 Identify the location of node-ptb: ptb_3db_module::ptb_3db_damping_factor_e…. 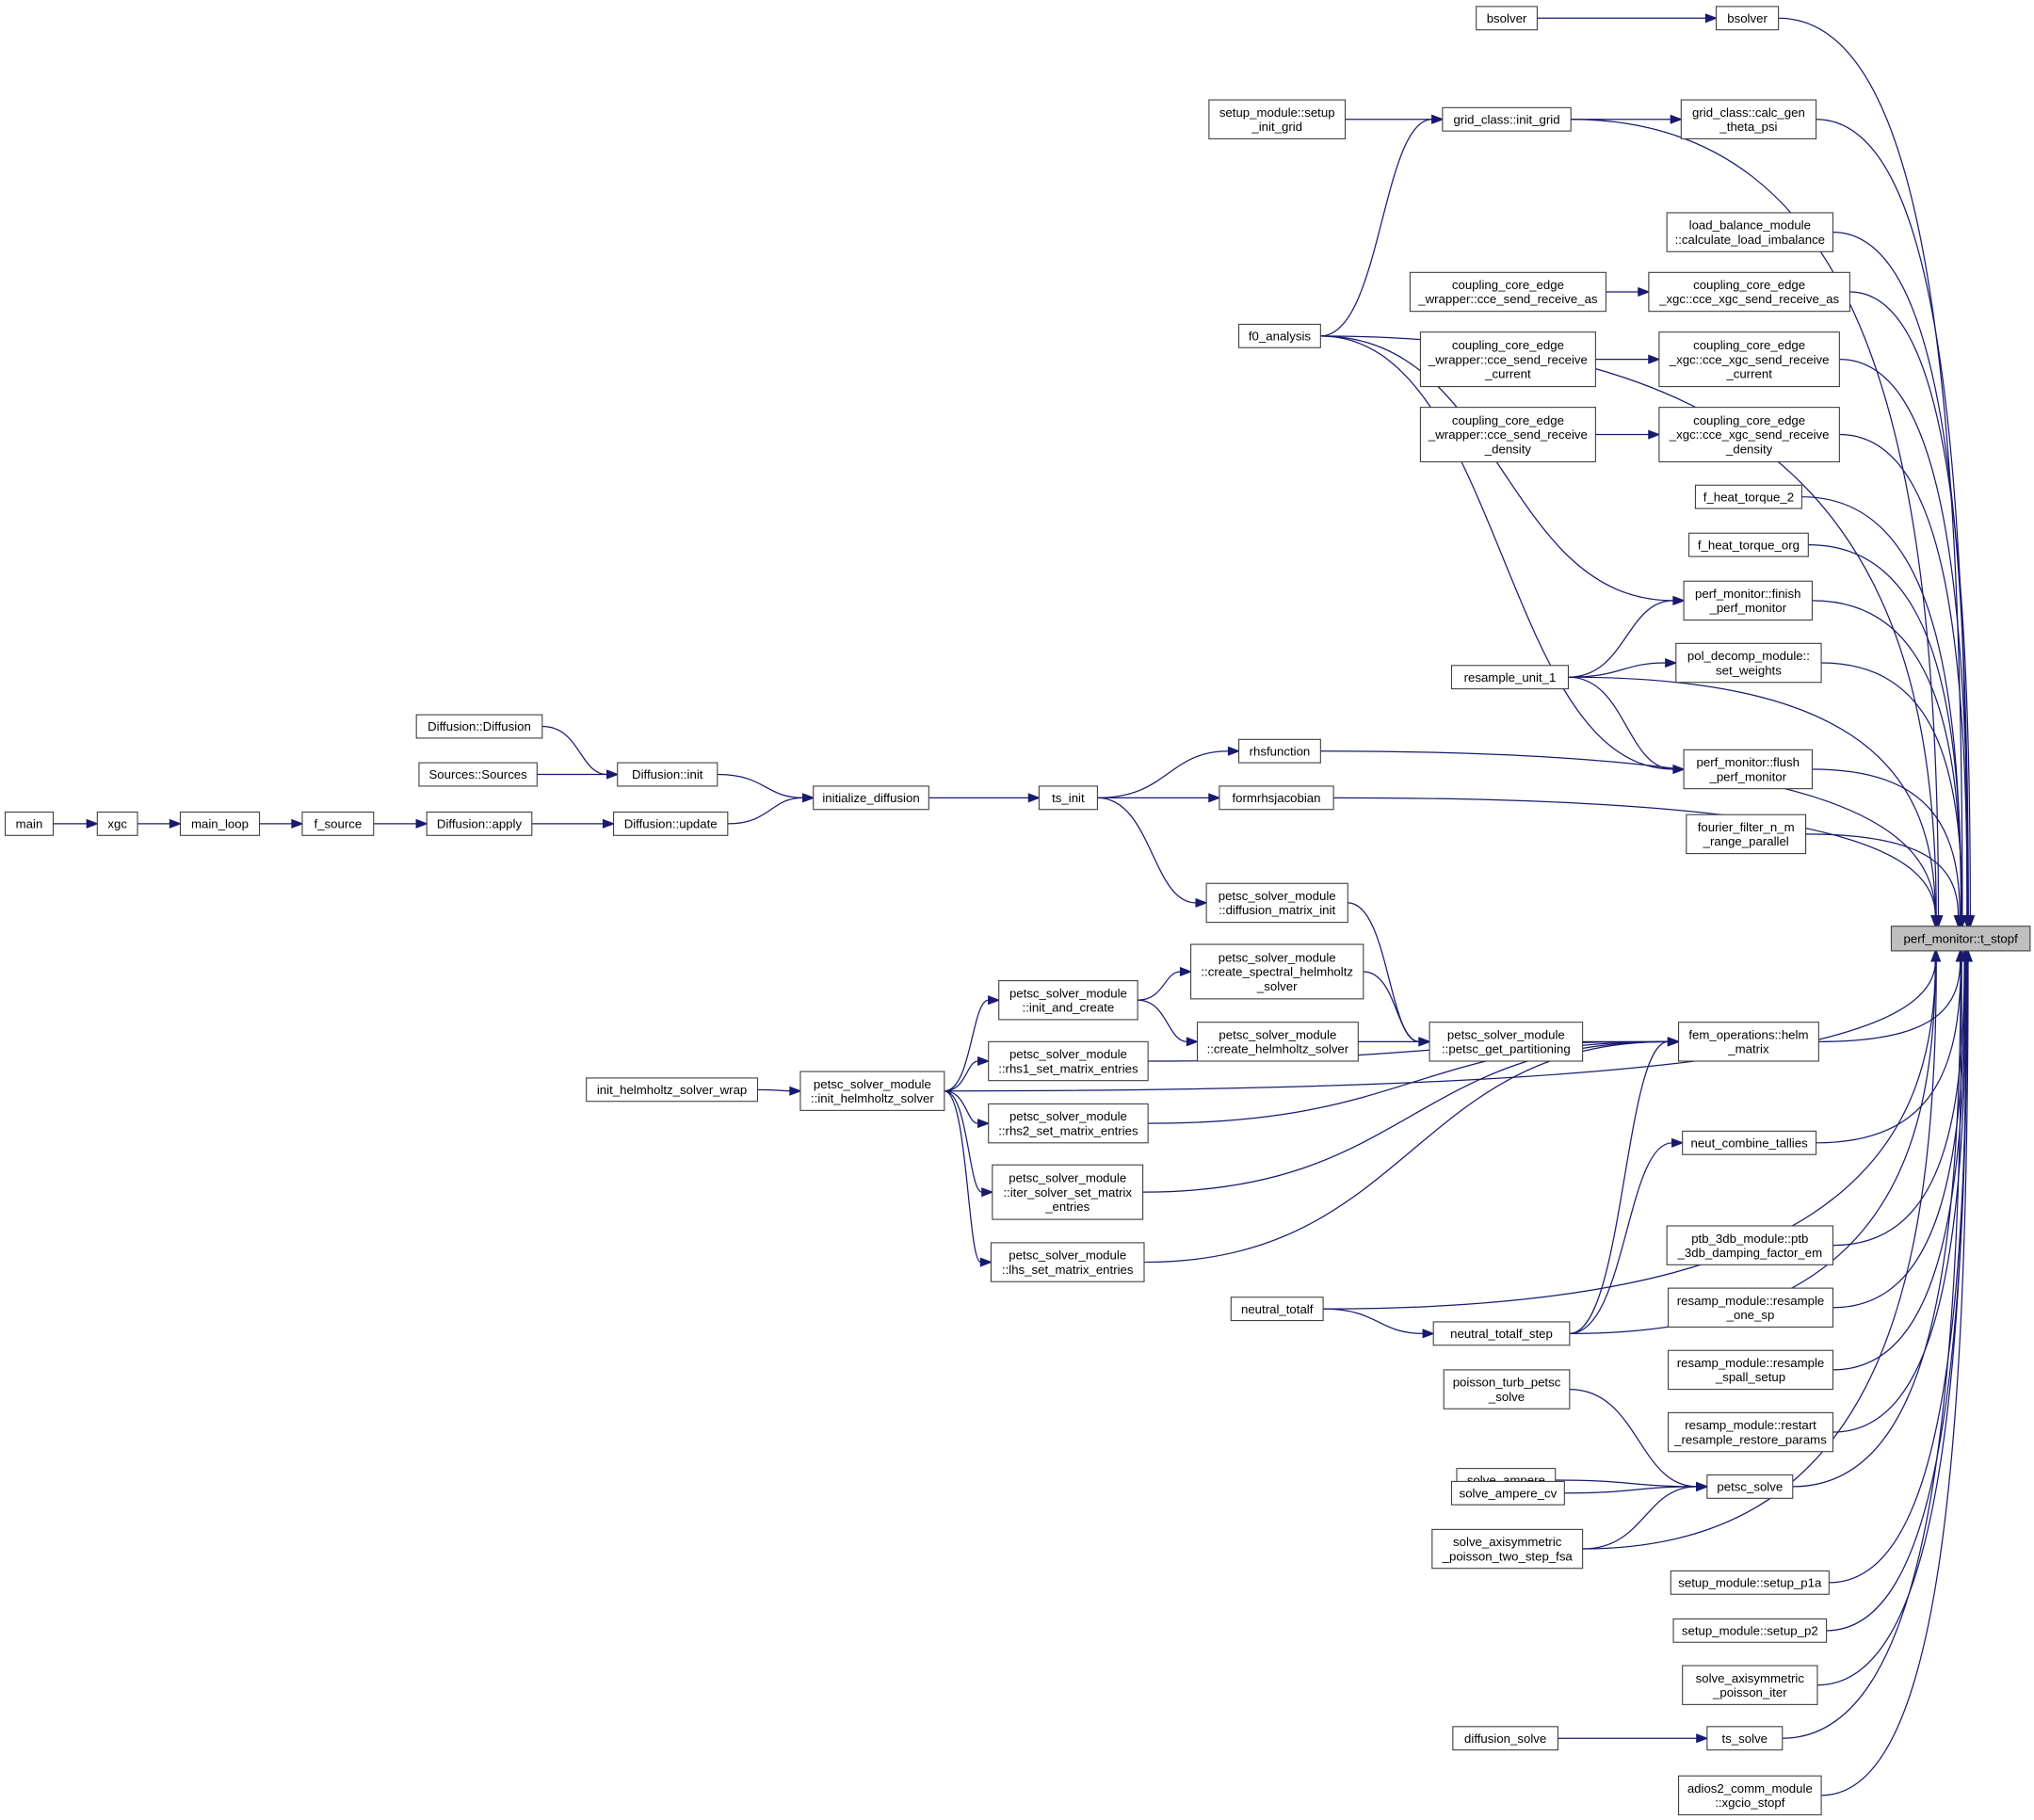
(1750, 1245).